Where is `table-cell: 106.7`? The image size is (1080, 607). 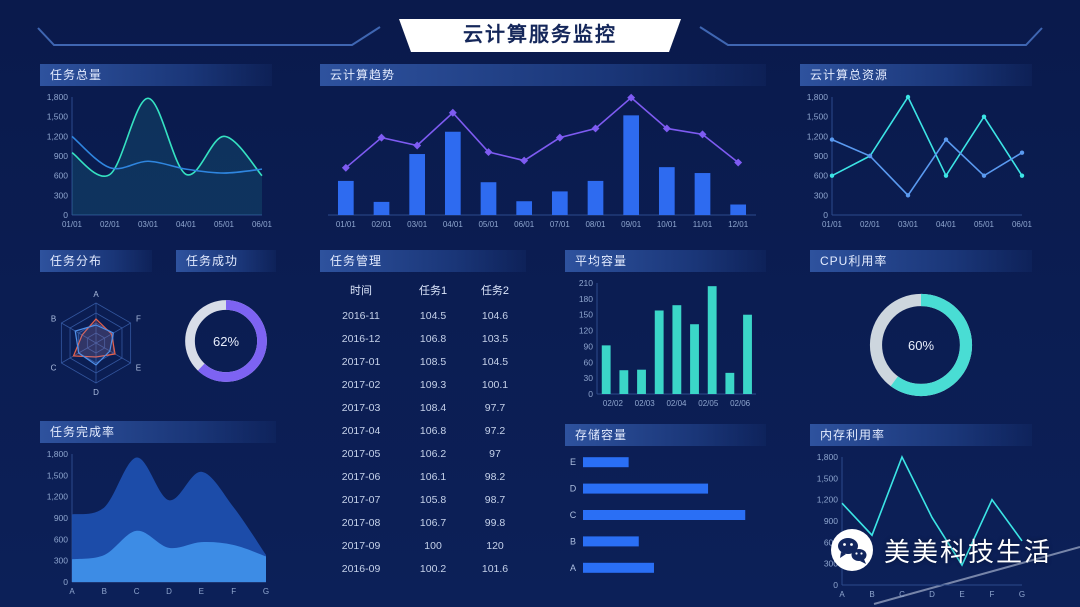 table-cell: 106.7 is located at coordinates (433, 522).